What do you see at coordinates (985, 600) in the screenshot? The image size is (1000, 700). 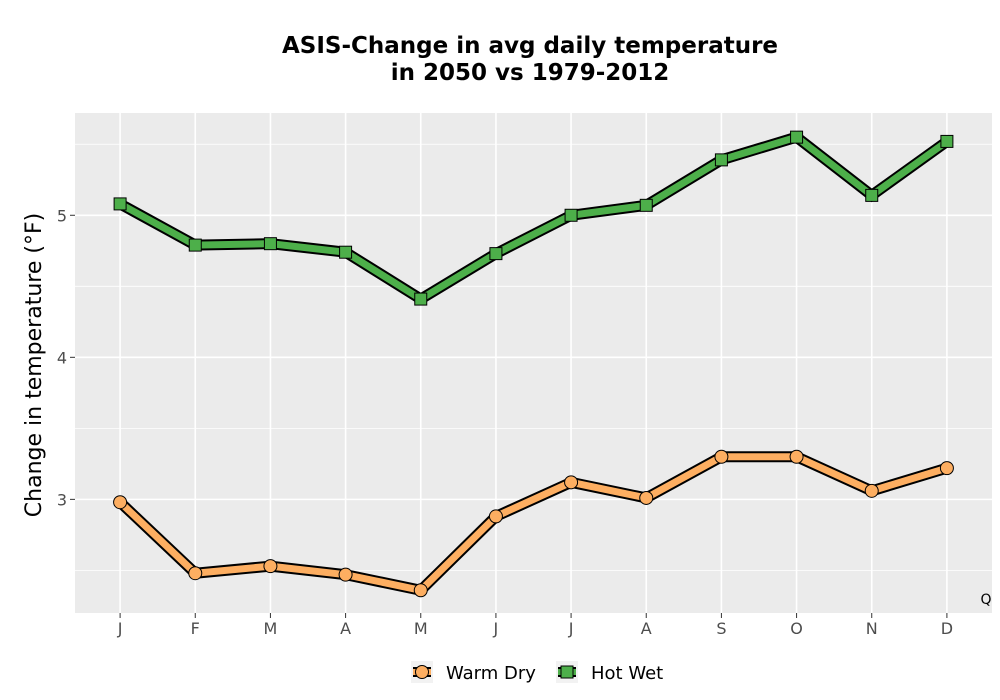 I see `corner-annotation: Q` at bounding box center [985, 600].